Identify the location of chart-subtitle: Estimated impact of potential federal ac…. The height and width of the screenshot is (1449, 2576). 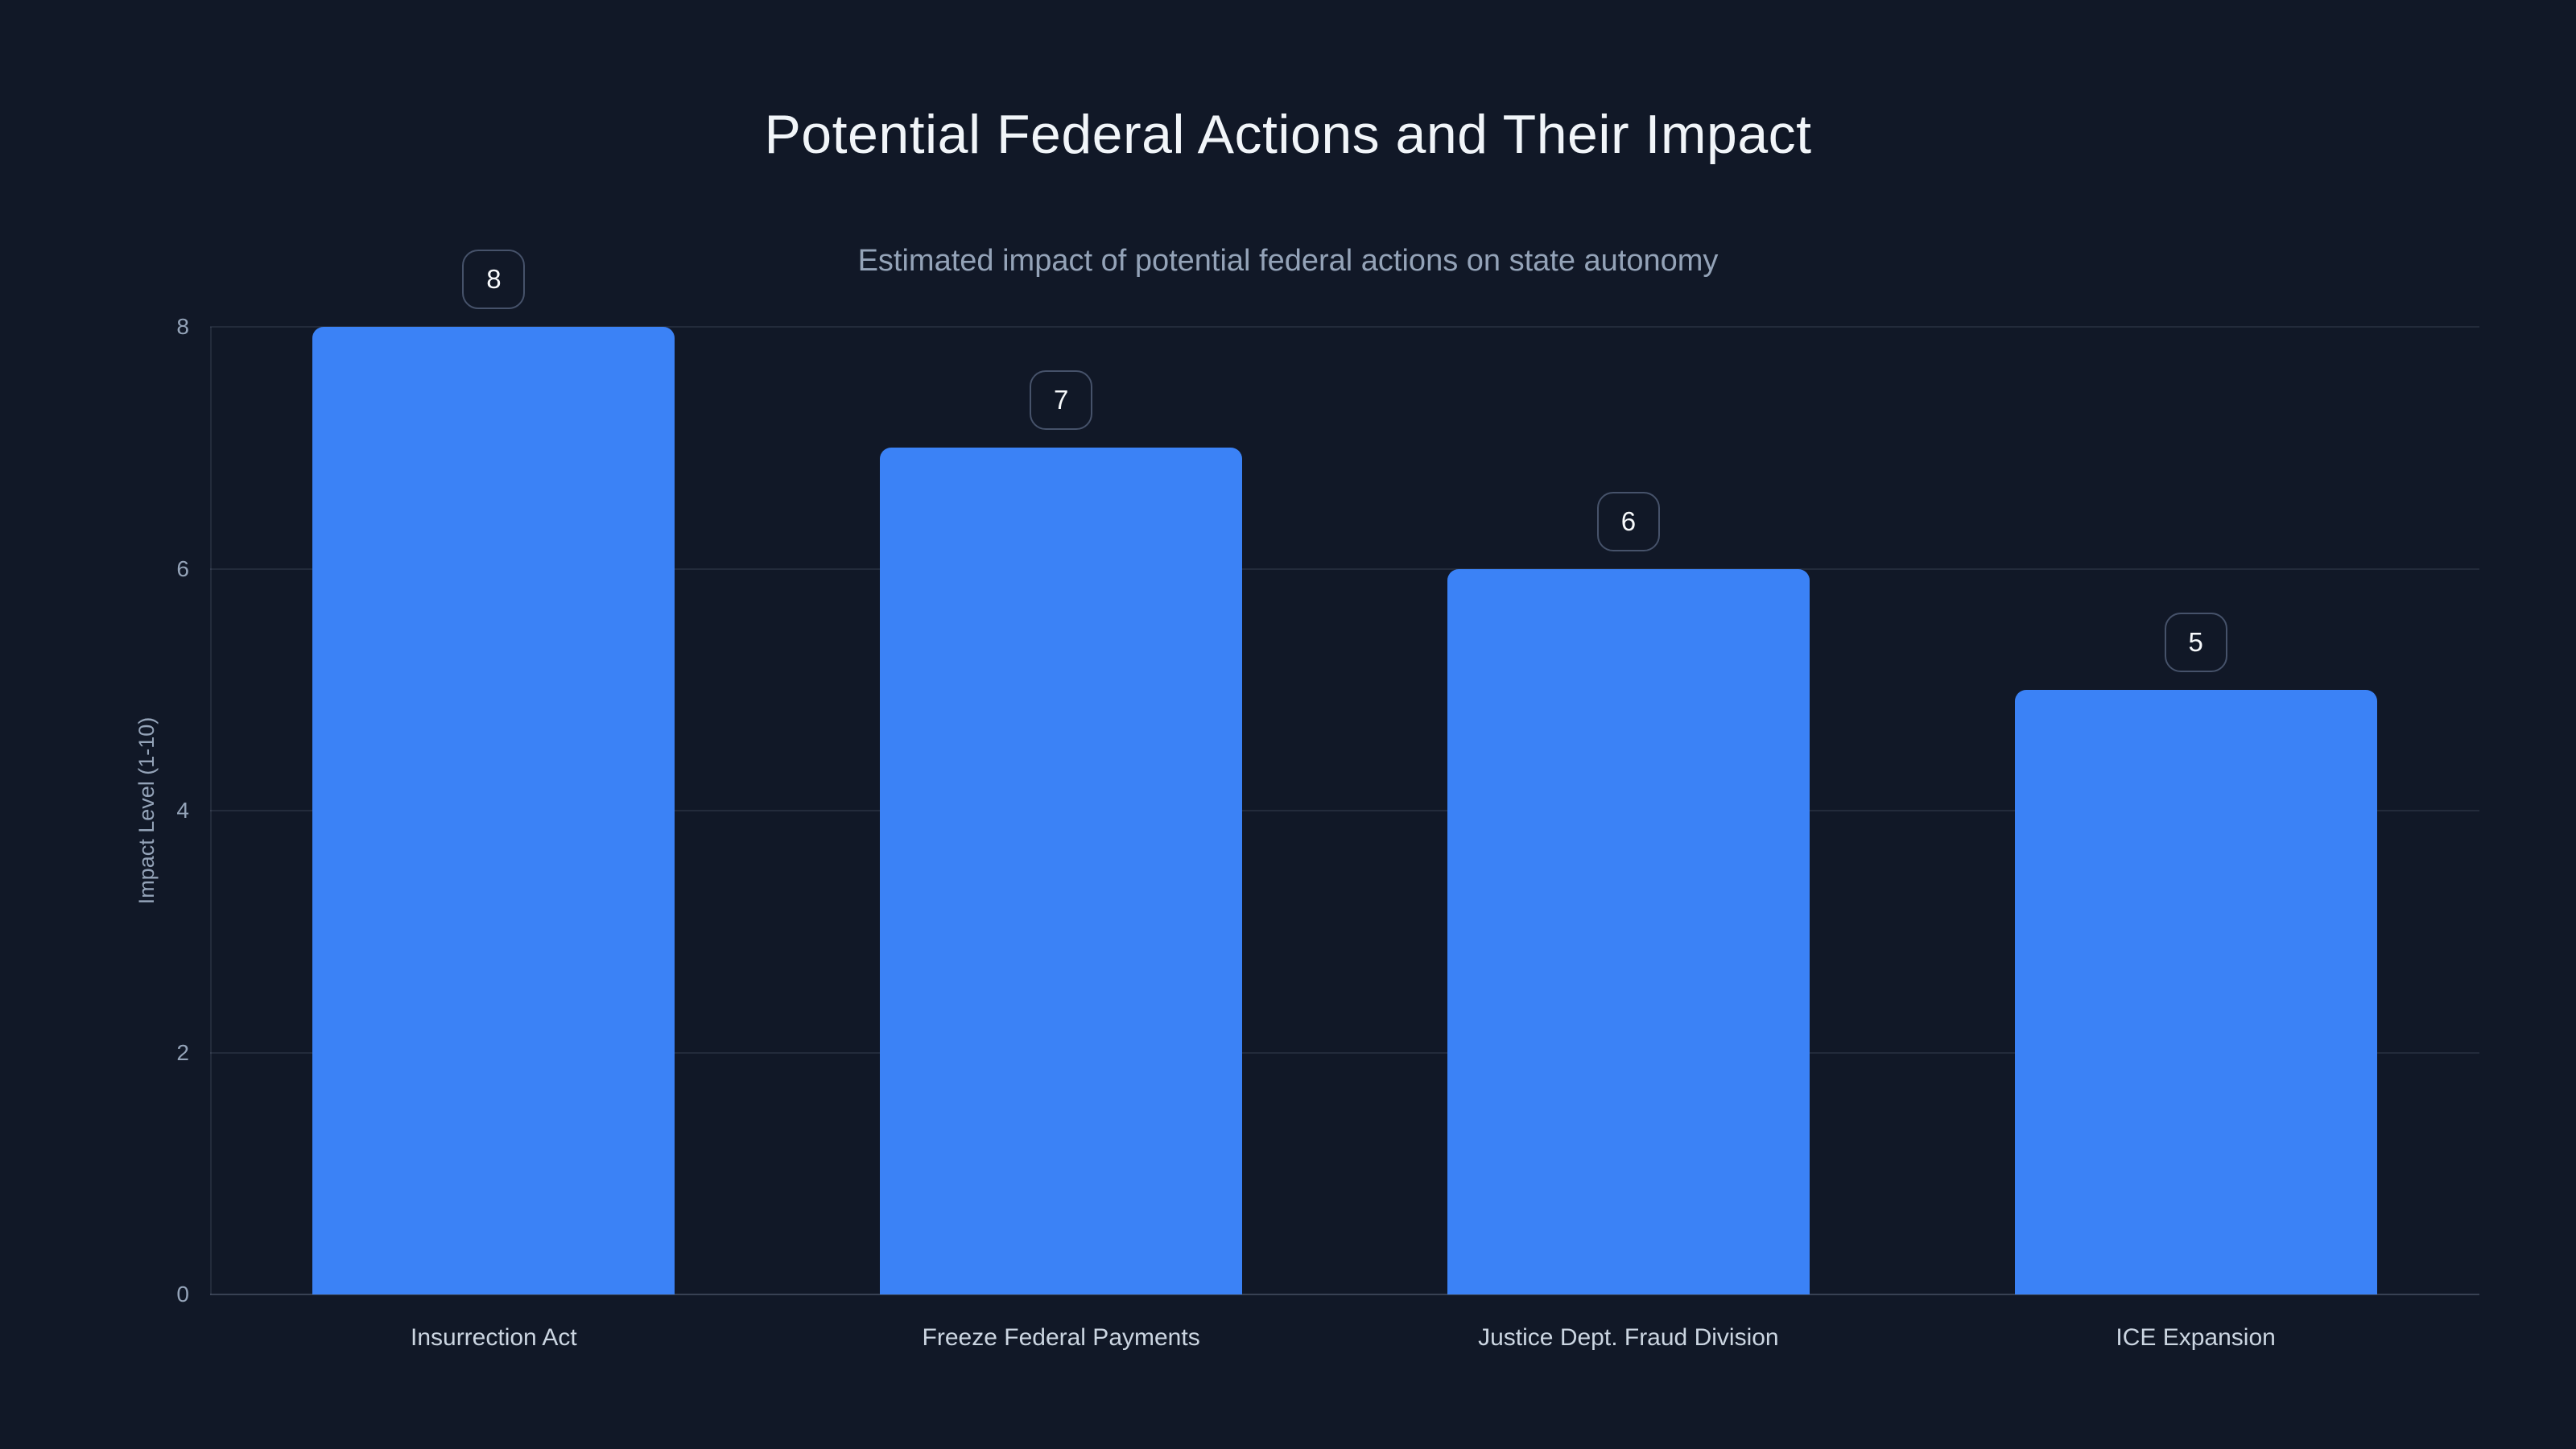
(1288, 261).